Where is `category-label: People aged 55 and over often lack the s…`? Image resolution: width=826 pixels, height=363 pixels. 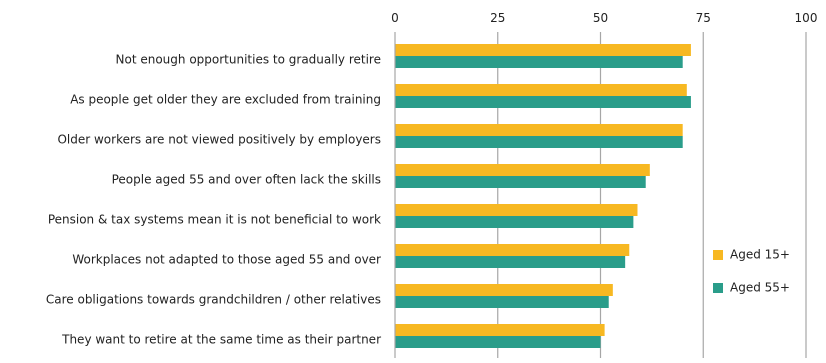
category-label: People aged 55 and over often lack the s… is located at coordinates (246, 180).